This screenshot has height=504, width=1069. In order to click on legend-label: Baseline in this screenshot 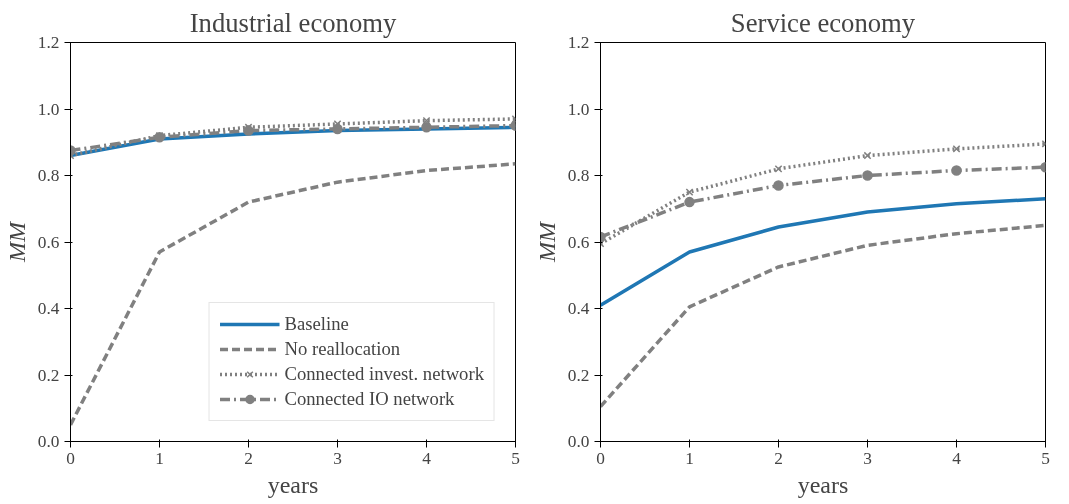, I will do `click(316, 324)`.